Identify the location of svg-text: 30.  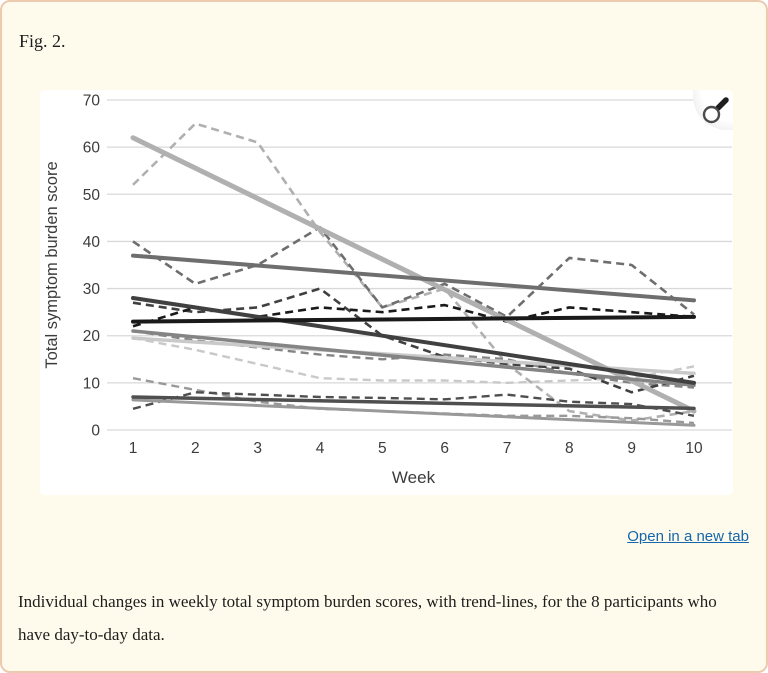
(92, 289).